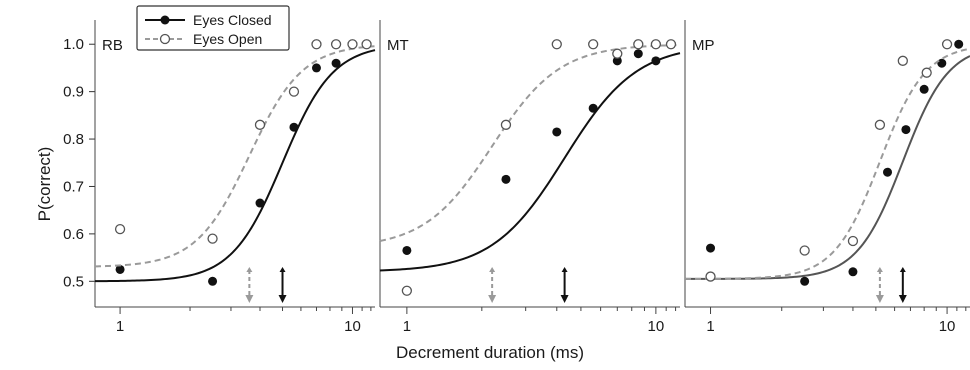 The width and height of the screenshot is (970, 370). Describe the element at coordinates (703, 45) in the screenshot. I see `panel-label: MP` at that location.